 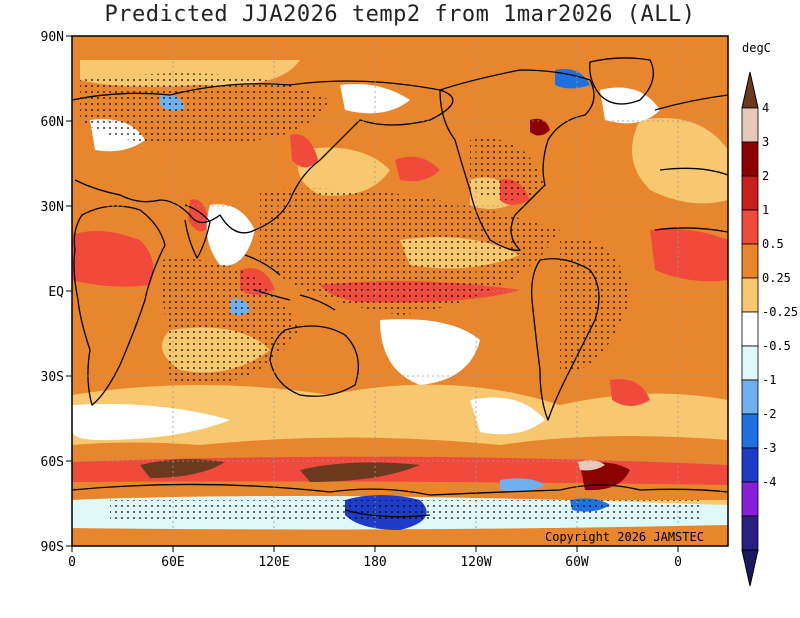 I want to click on colorbar-cells, so click(x=750, y=329).